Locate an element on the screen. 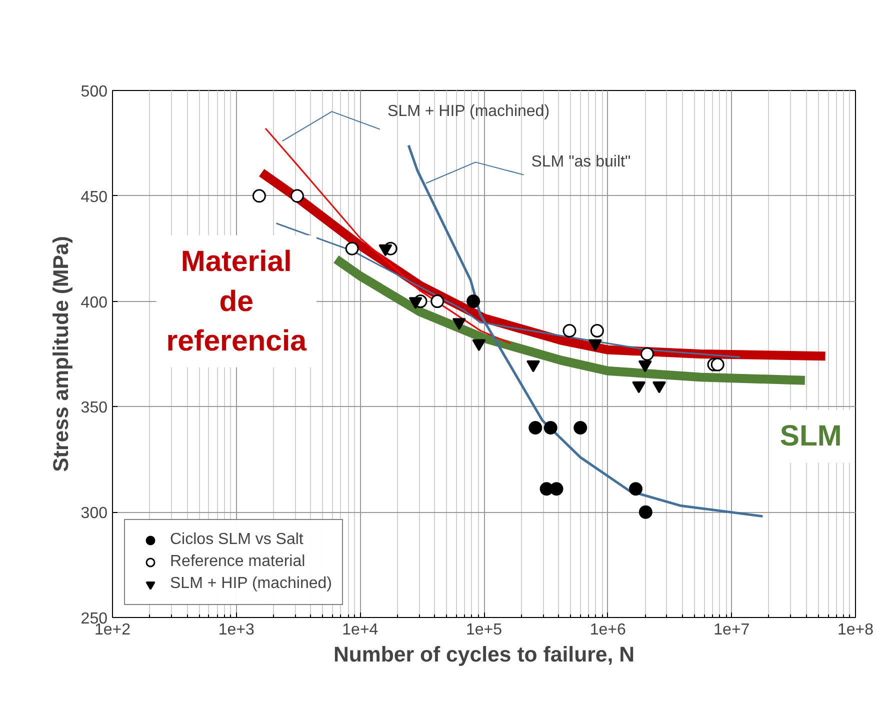  y-tick-label: 500 is located at coordinates (94, 92).